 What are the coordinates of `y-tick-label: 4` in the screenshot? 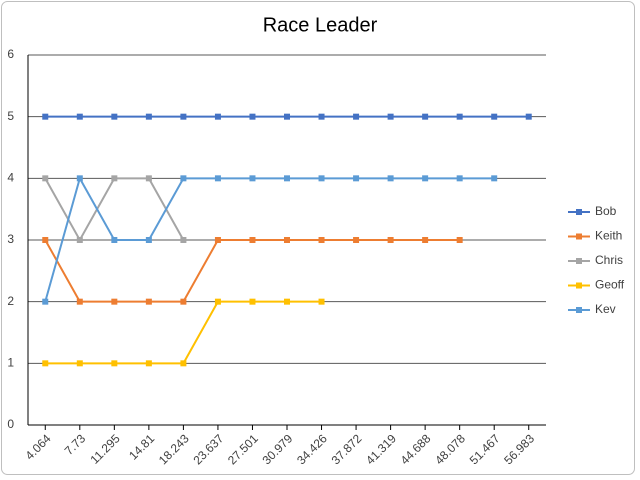 It's located at (10, 178).